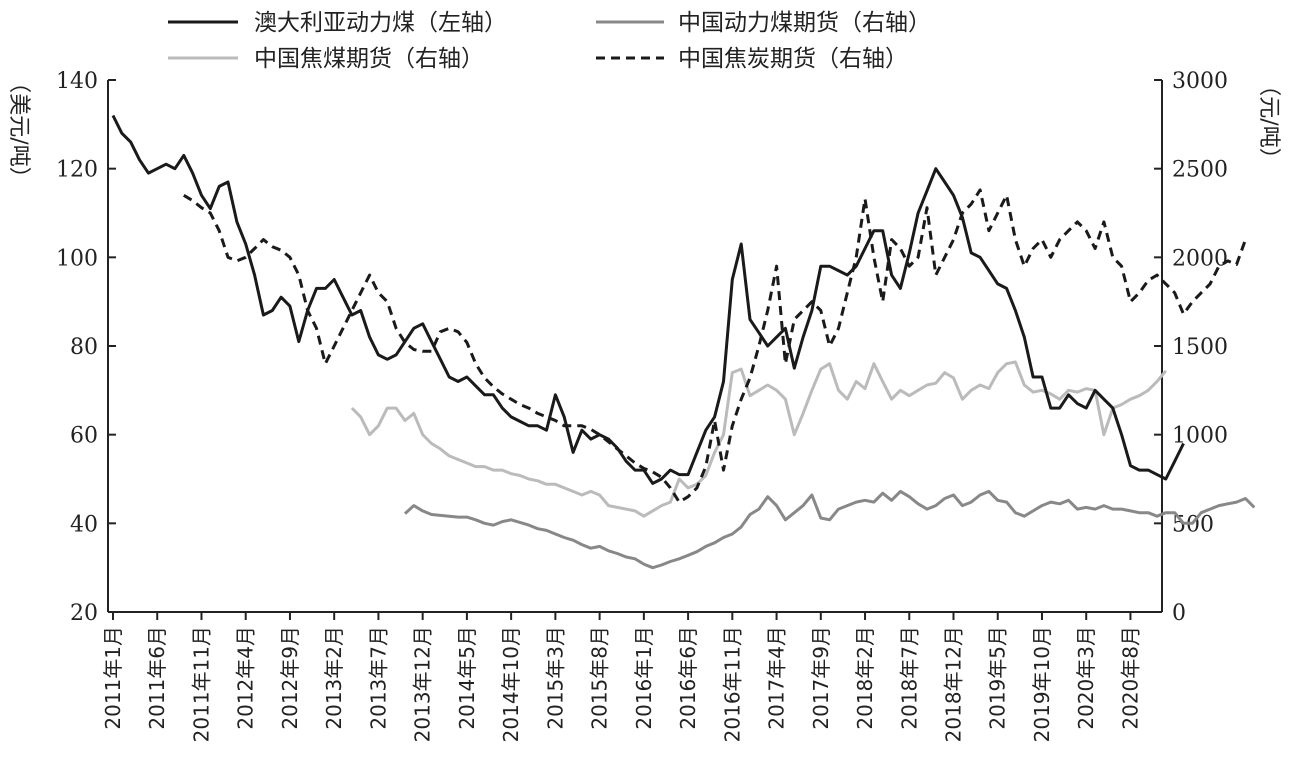  I want to click on left-tick-label: 20, so click(84, 613).